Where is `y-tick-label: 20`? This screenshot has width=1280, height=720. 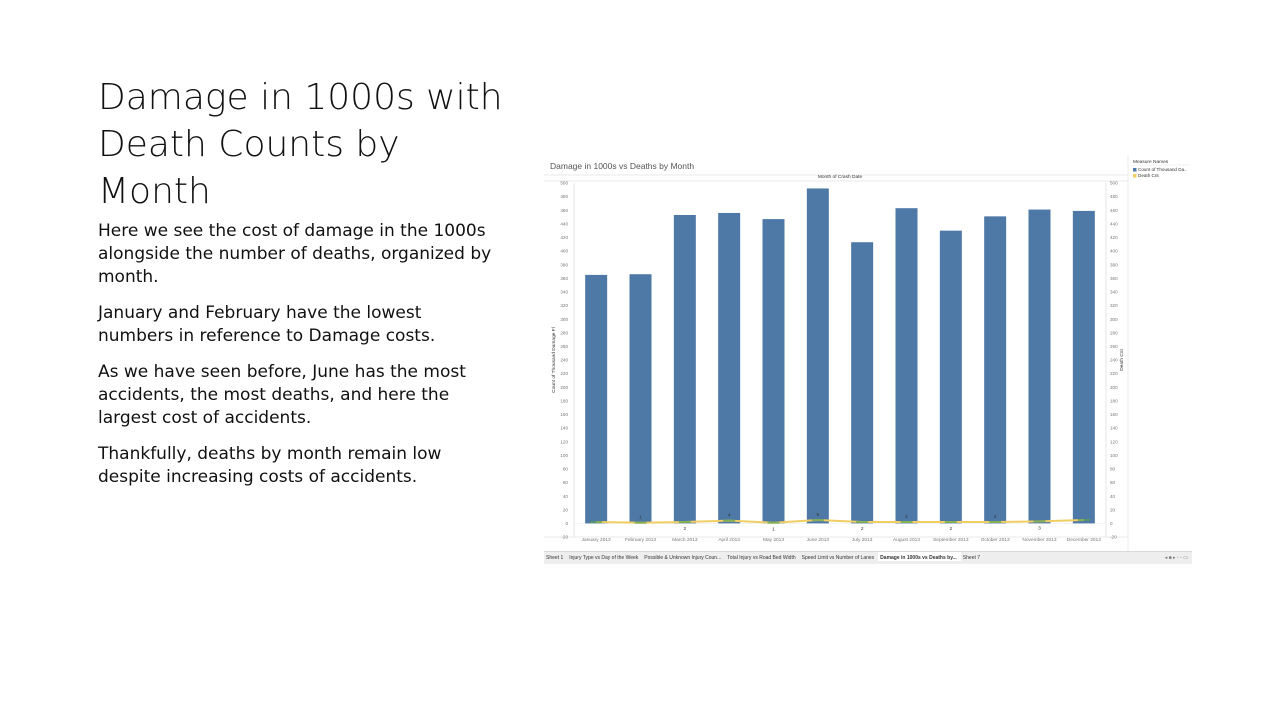 y-tick-label: 20 is located at coordinates (566, 509).